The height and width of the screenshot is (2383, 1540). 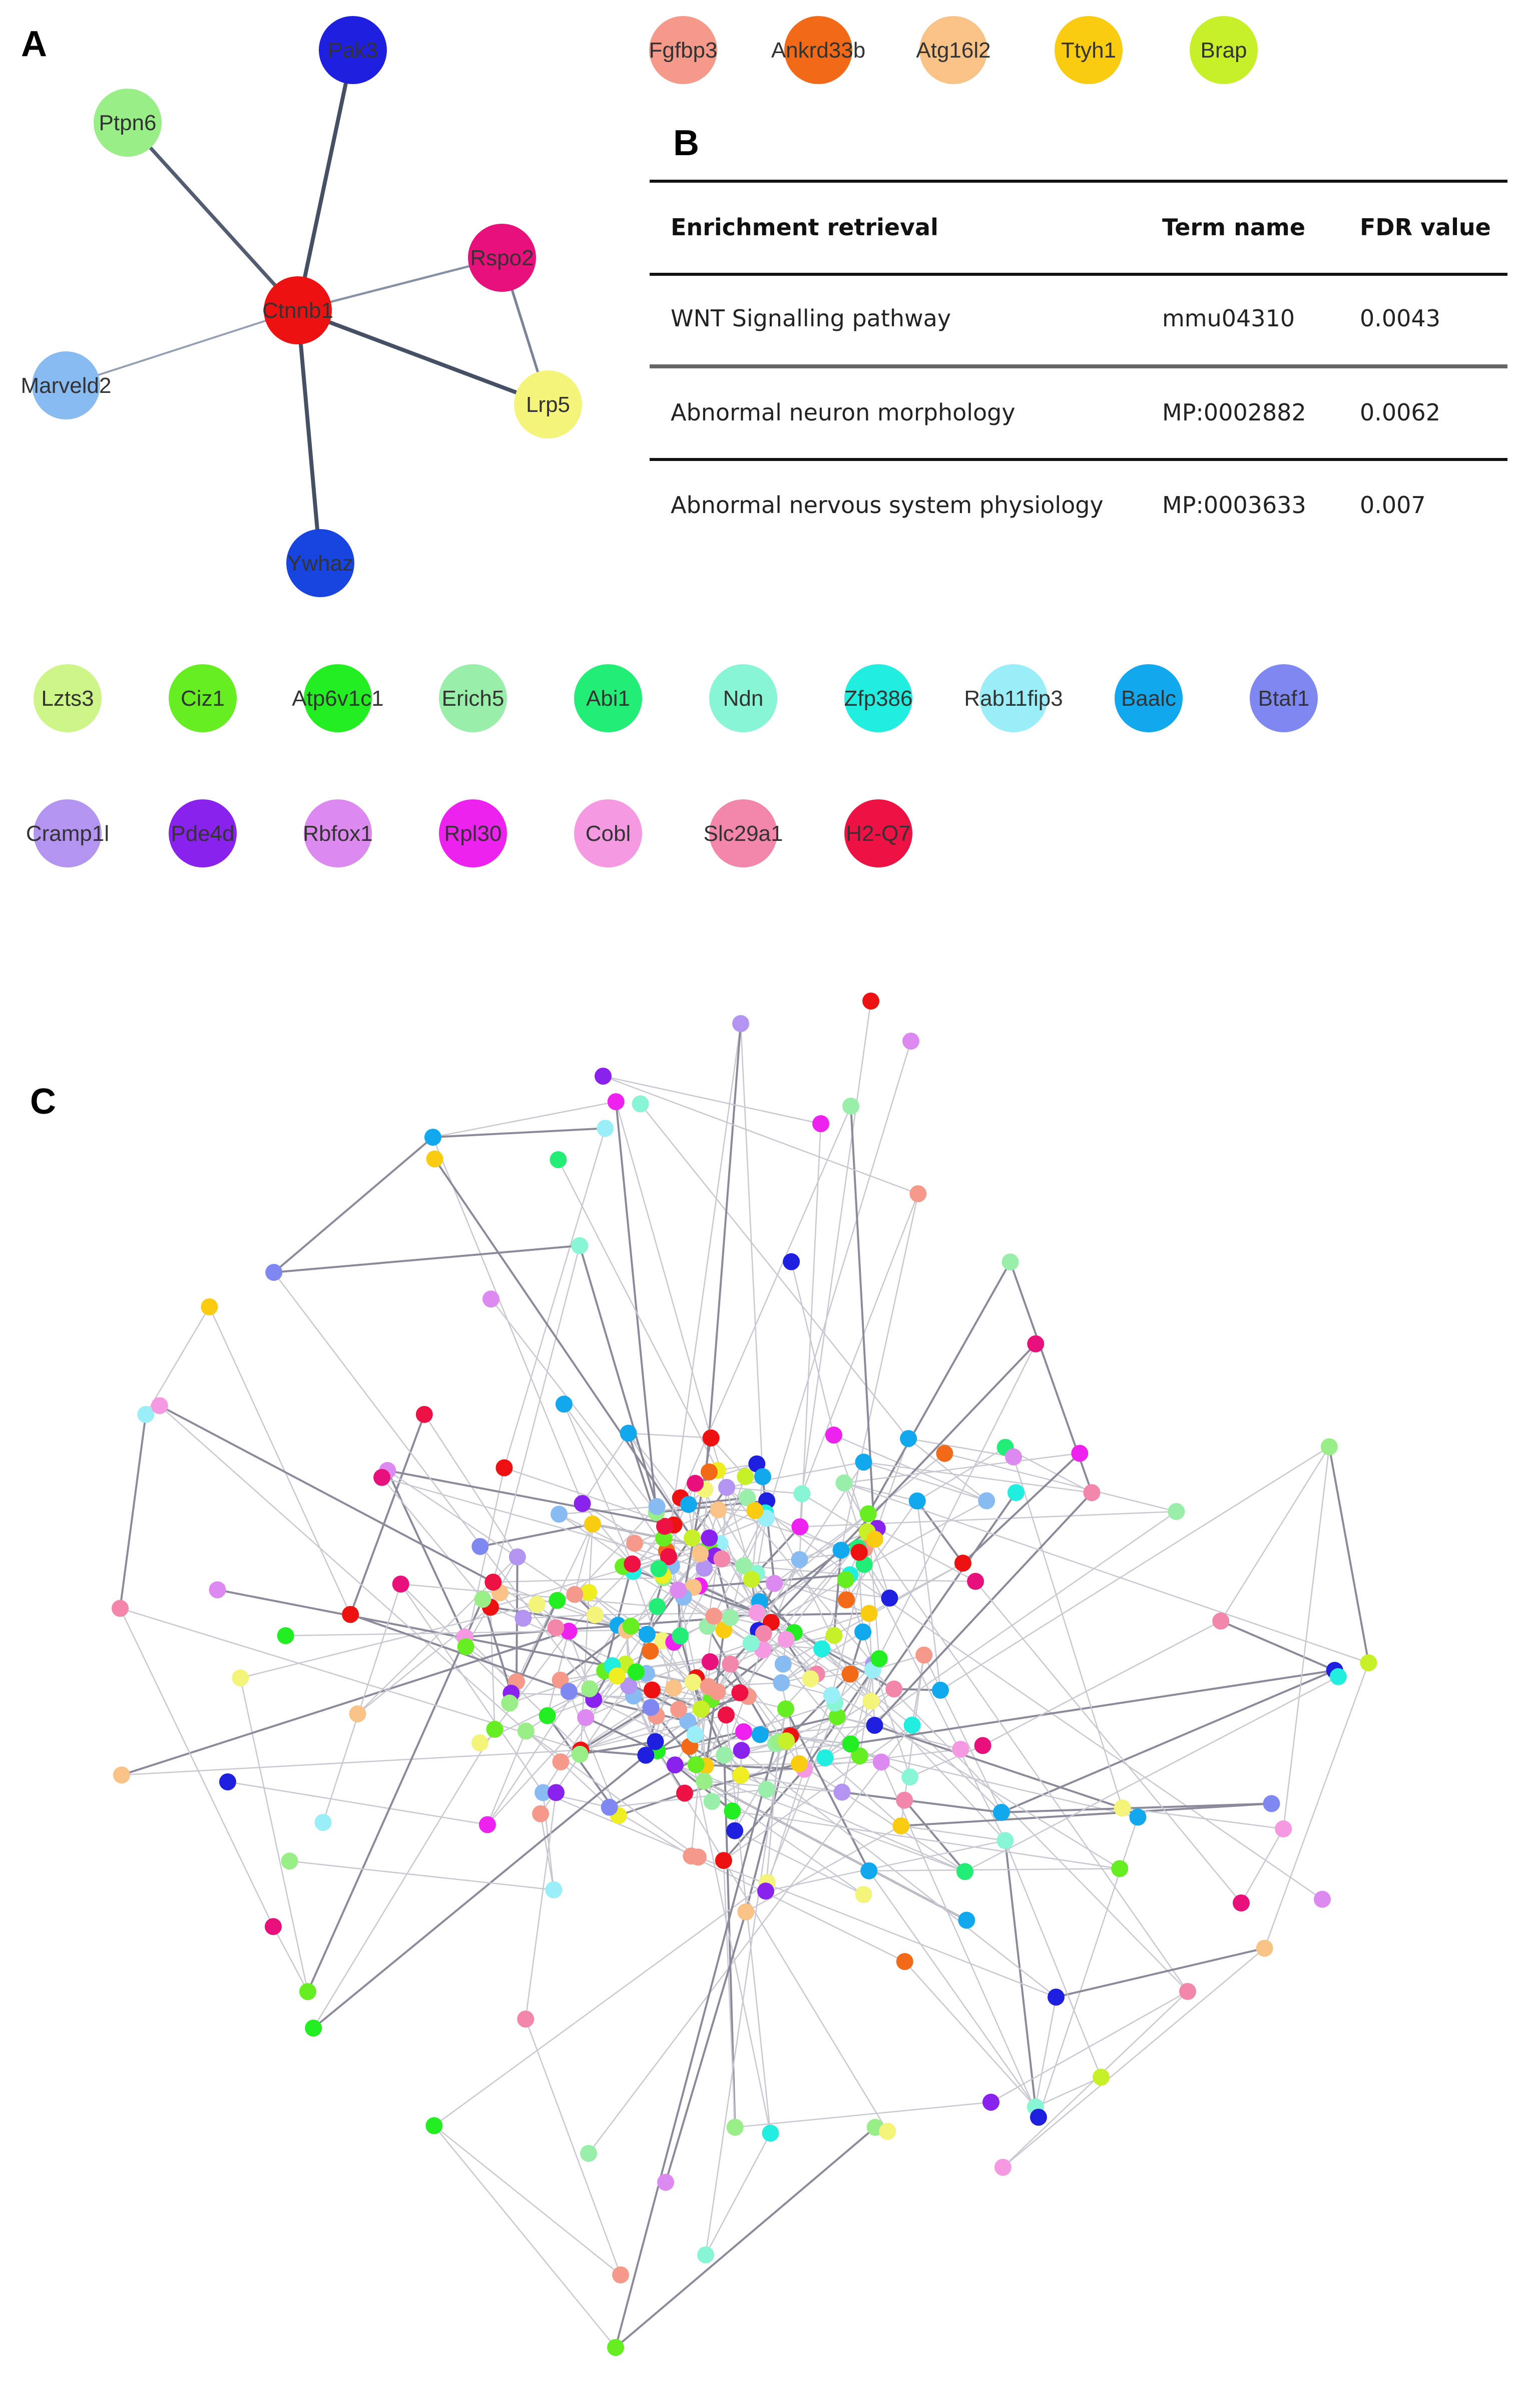 What do you see at coordinates (473, 698) in the screenshot?
I see `node-label: Erich5` at bounding box center [473, 698].